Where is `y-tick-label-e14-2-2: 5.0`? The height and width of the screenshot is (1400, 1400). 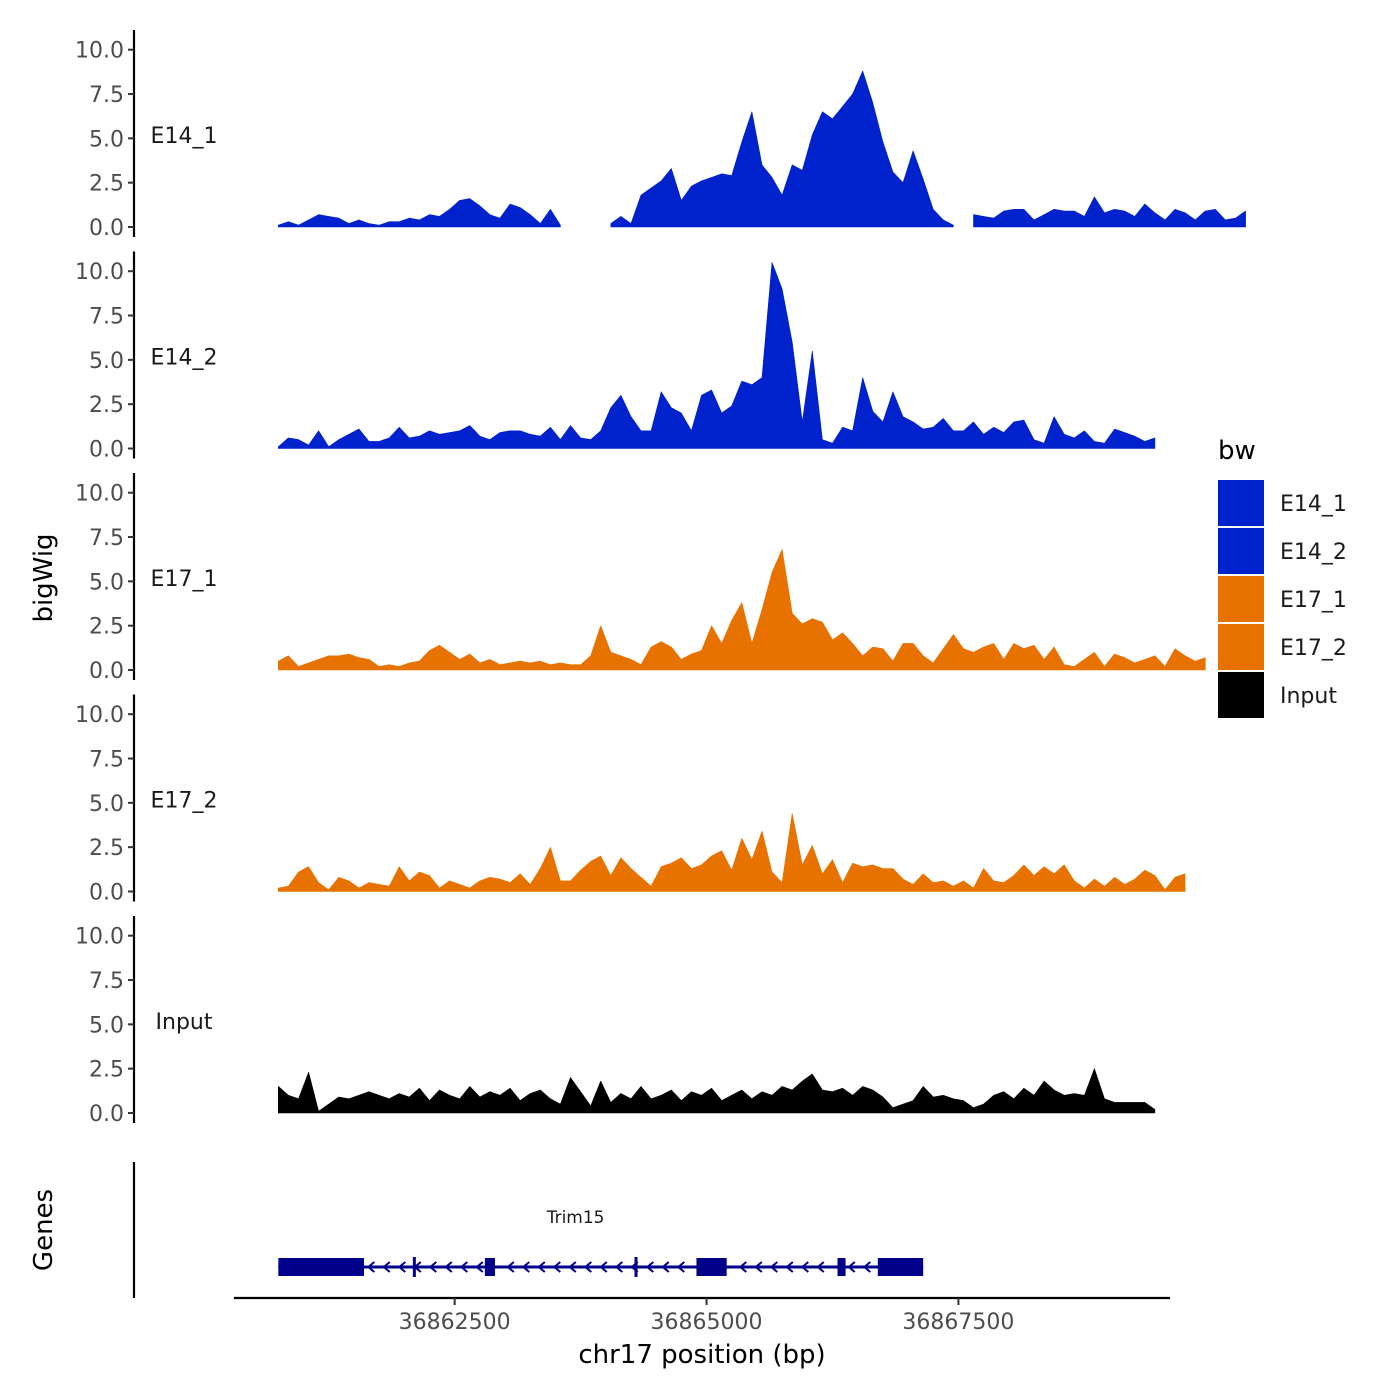 y-tick-label-e14-2-2: 5.0 is located at coordinates (106, 361).